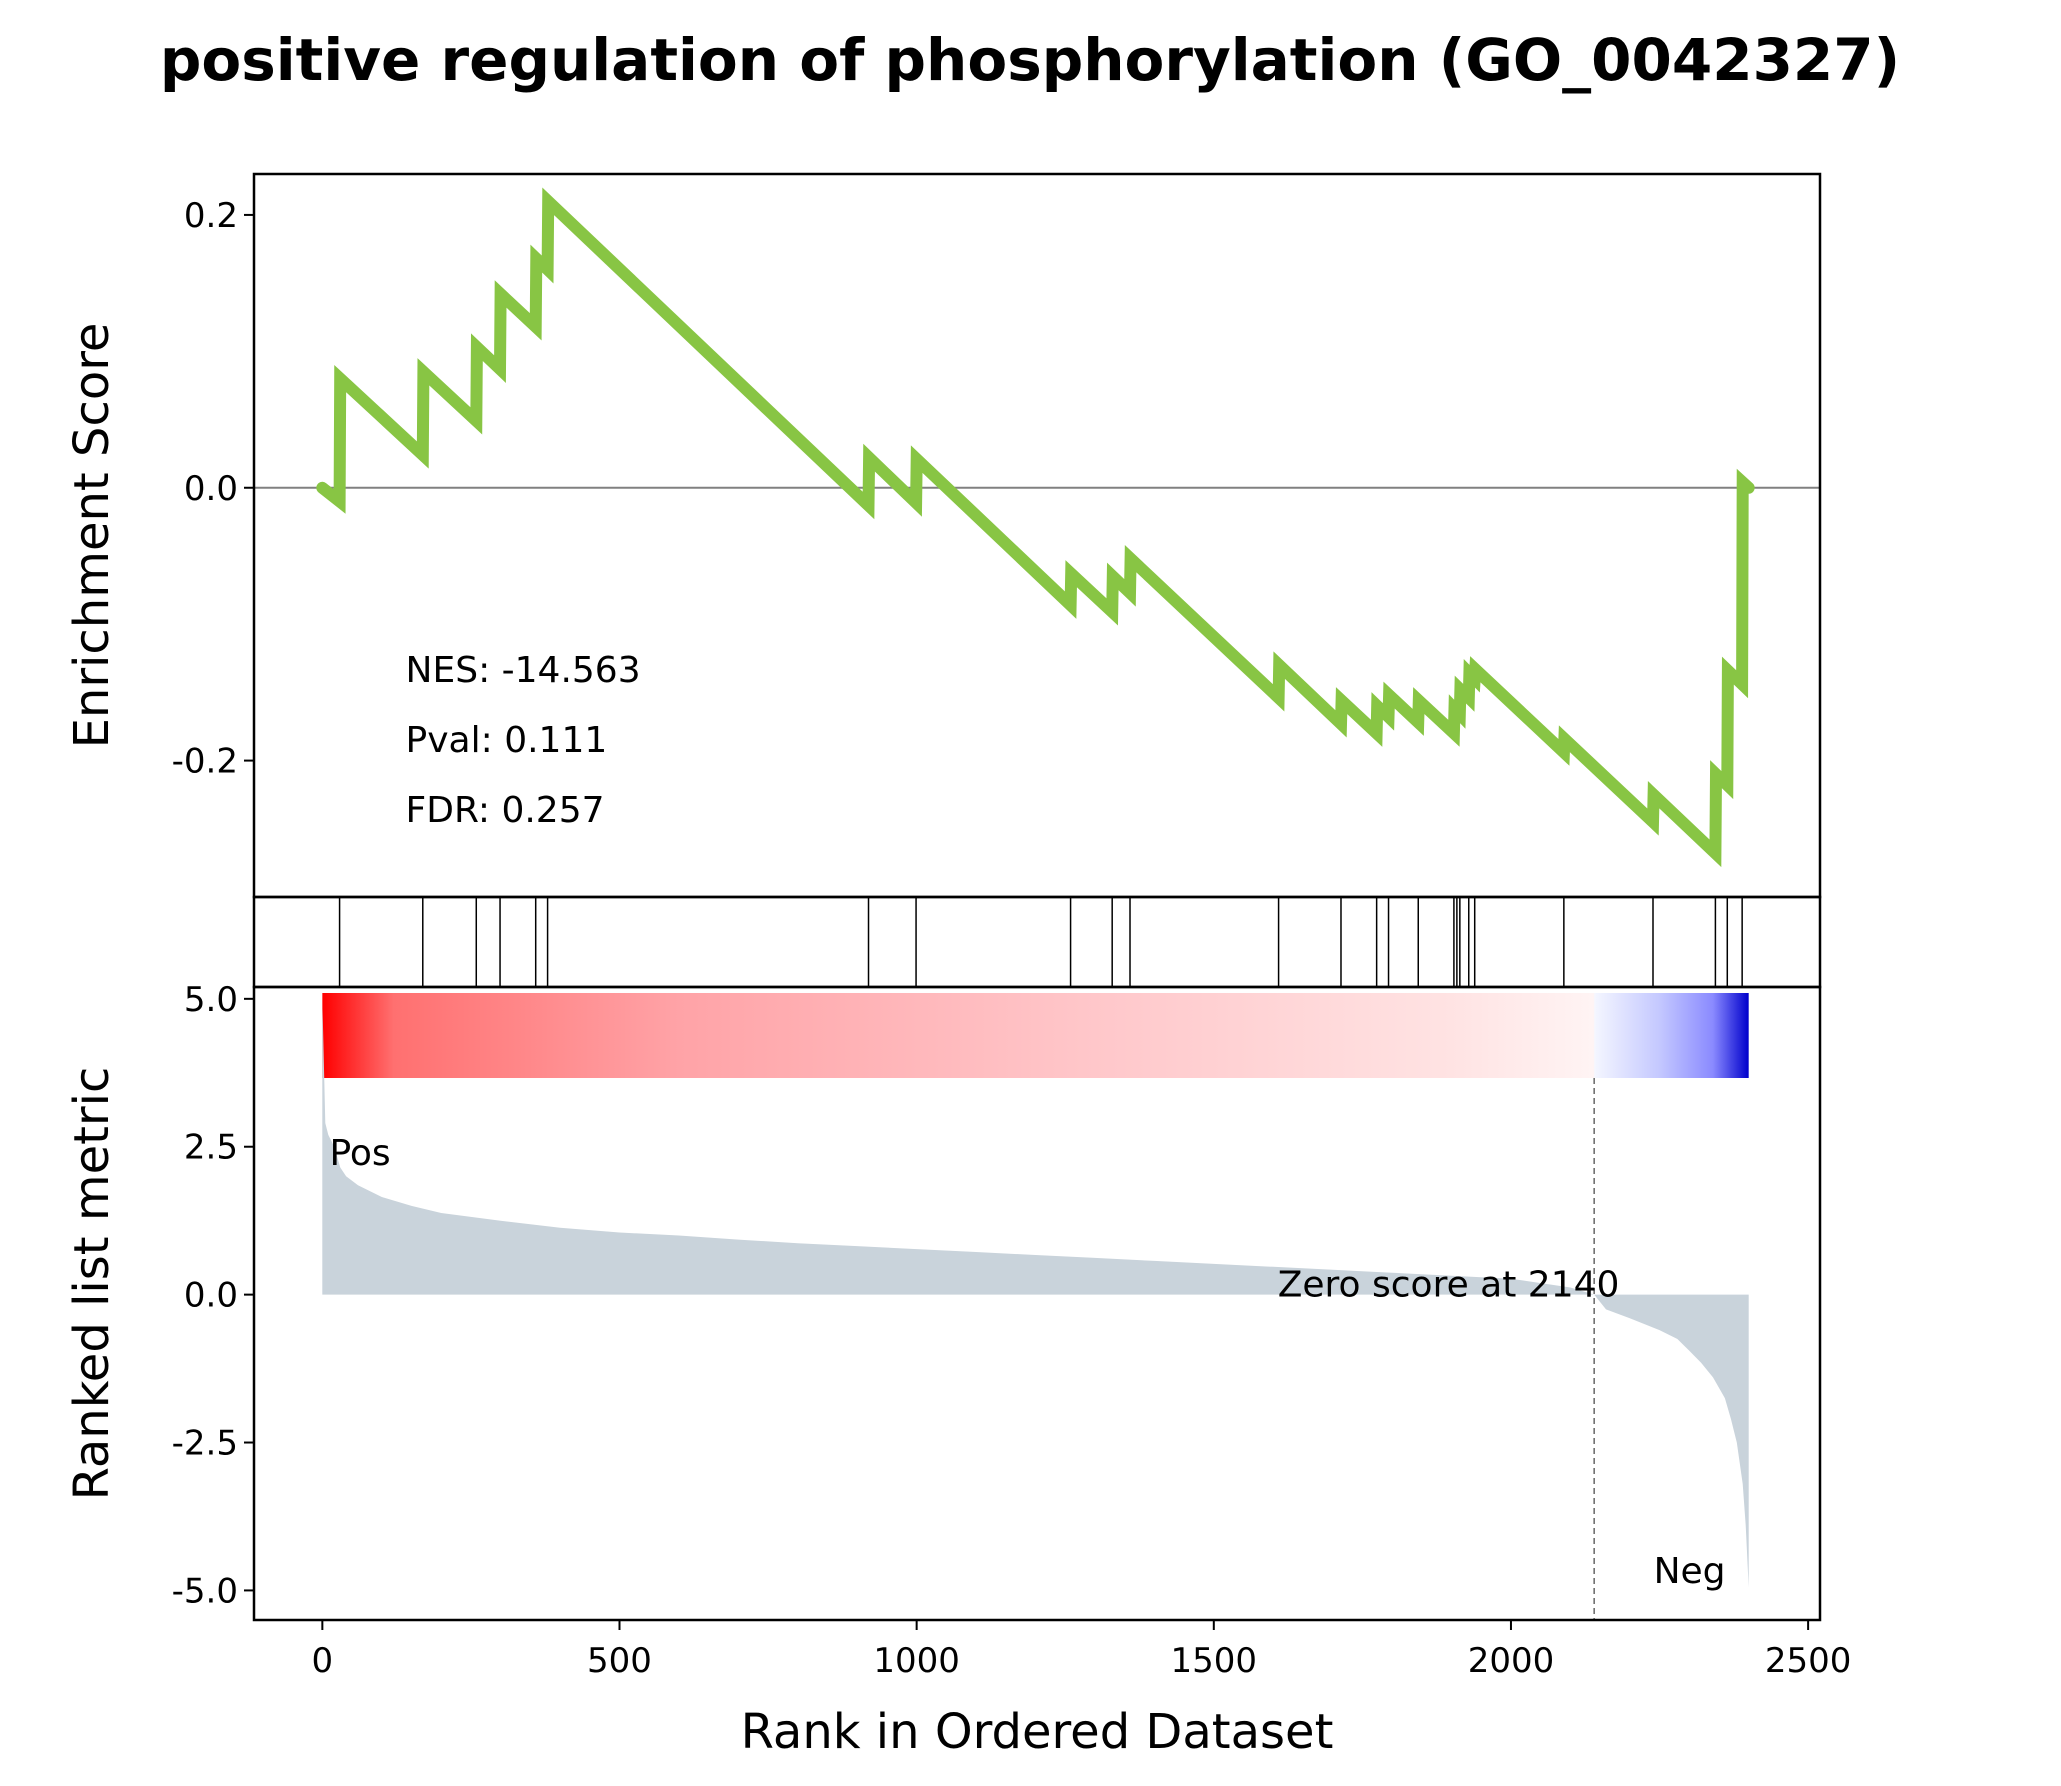  What do you see at coordinates (205, 1444) in the screenshot?
I see `rank-ytick-label: -2.5` at bounding box center [205, 1444].